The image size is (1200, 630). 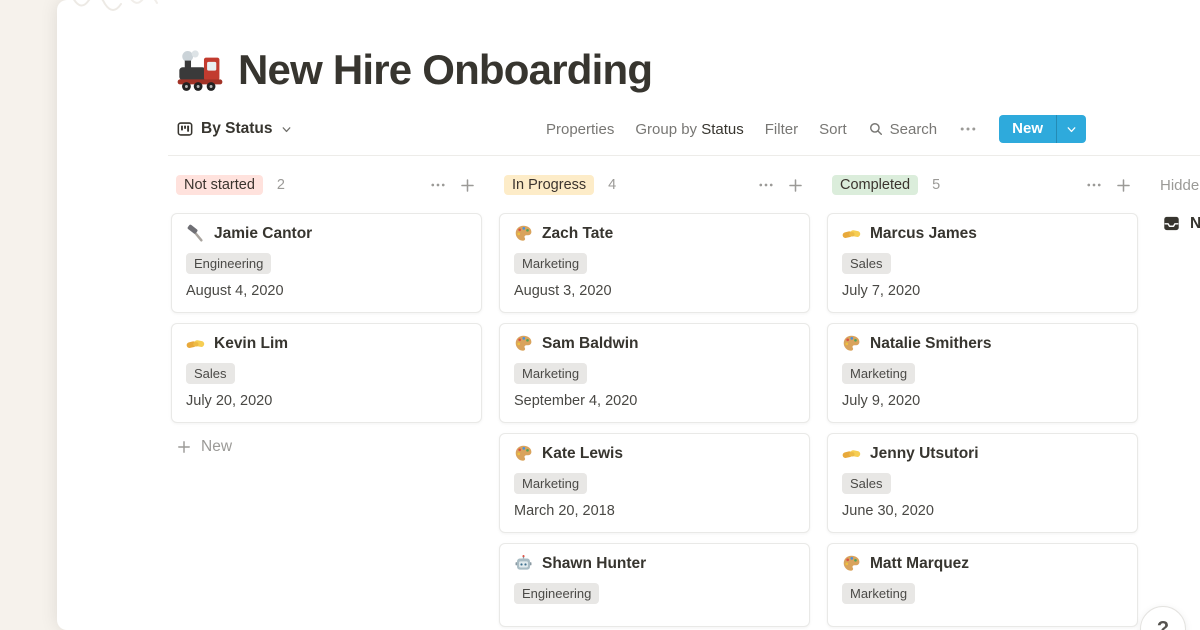 I want to click on card-kate-lewis: Kate Lewis Marketing March 20, 2018, so click(x=654, y=483).